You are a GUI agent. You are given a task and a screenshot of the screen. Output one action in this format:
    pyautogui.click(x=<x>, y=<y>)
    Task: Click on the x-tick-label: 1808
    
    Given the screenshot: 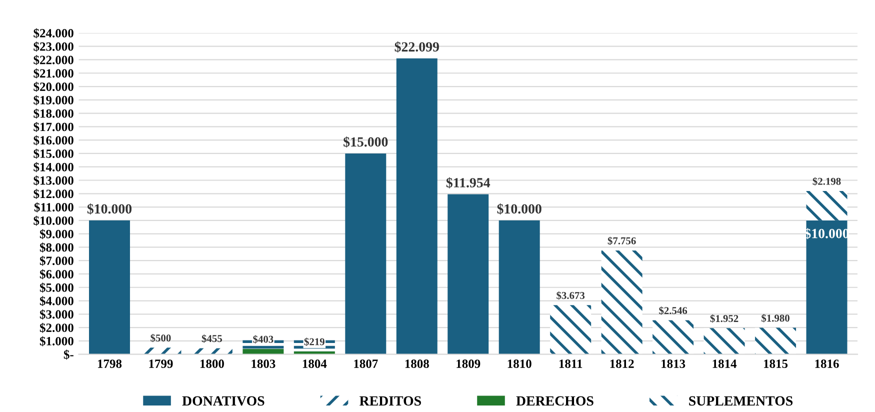 What is the action you would take?
    pyautogui.click(x=417, y=364)
    